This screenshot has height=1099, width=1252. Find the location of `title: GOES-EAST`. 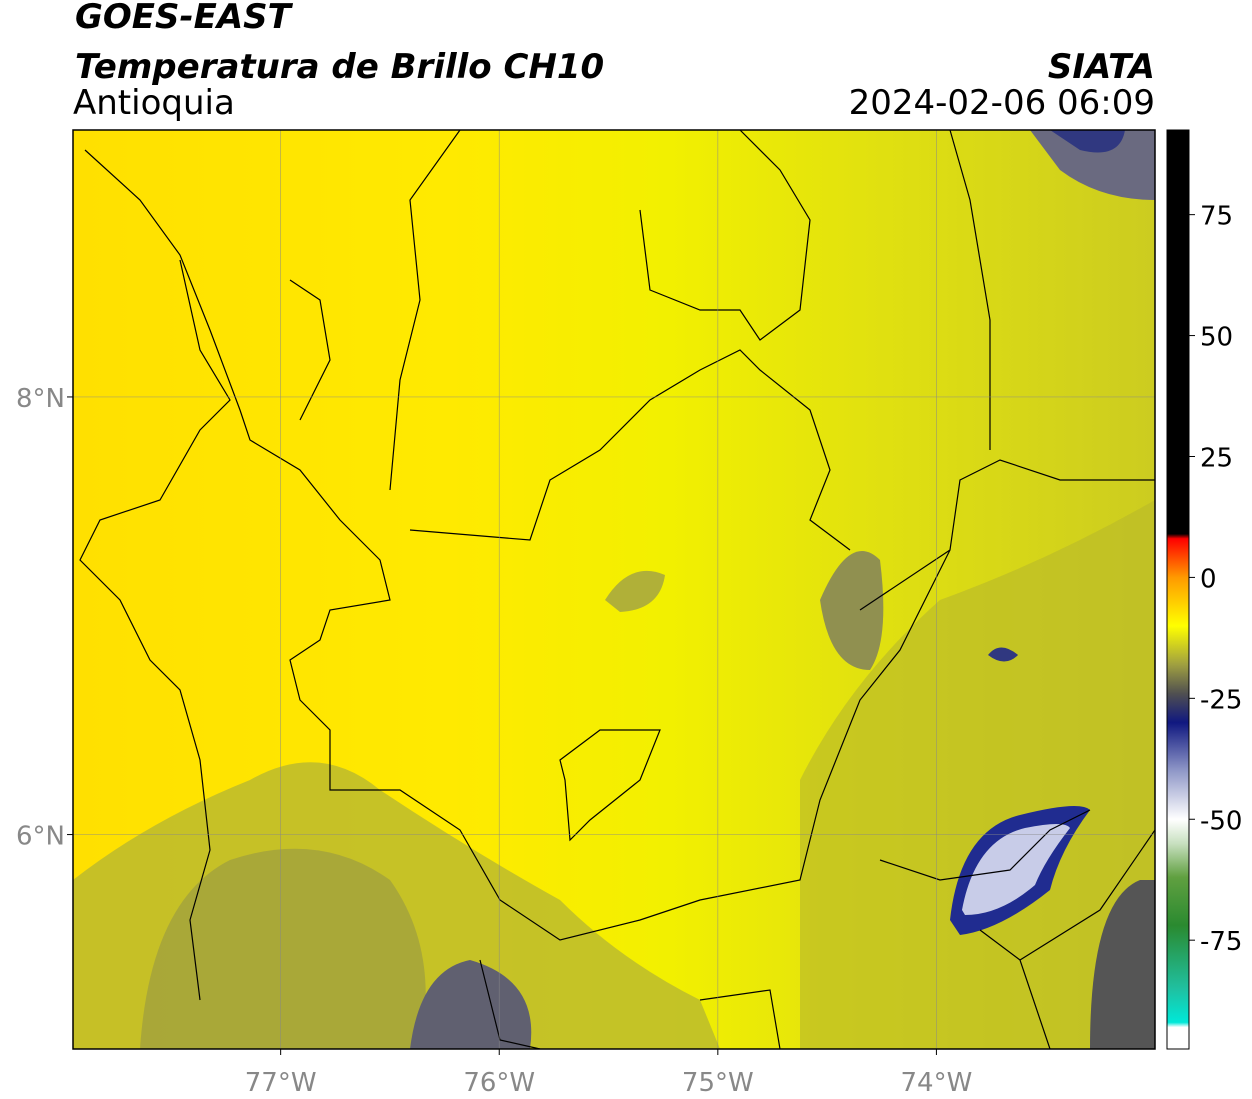

title: GOES-EAST is located at coordinates (184, 18).